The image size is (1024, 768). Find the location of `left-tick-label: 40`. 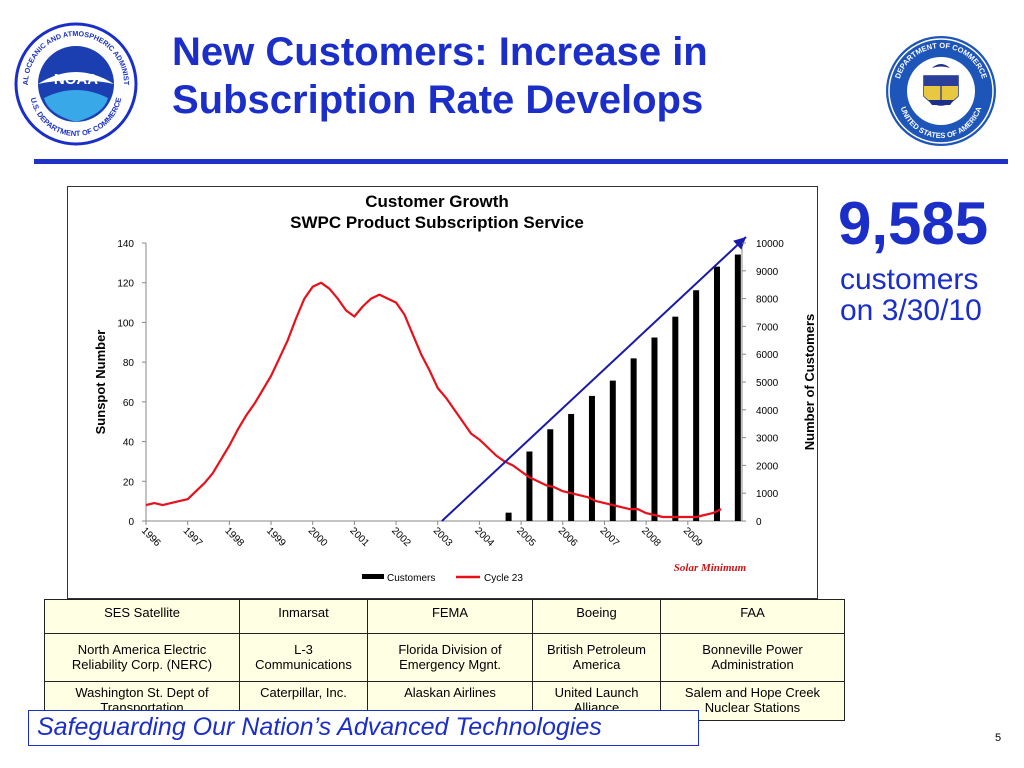

left-tick-label: 40 is located at coordinates (129, 443).